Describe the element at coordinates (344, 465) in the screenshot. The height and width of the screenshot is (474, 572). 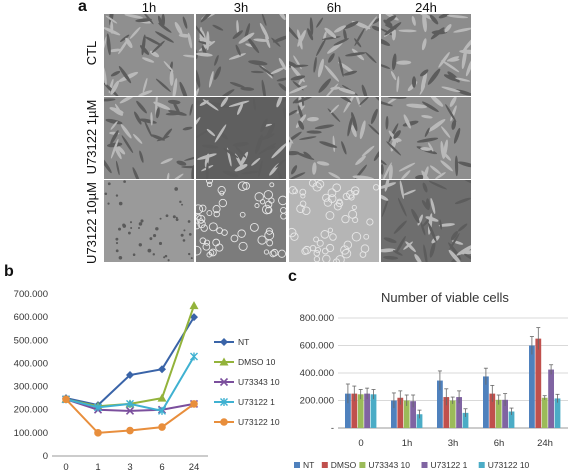
I see `legend-label: DMSO` at that location.